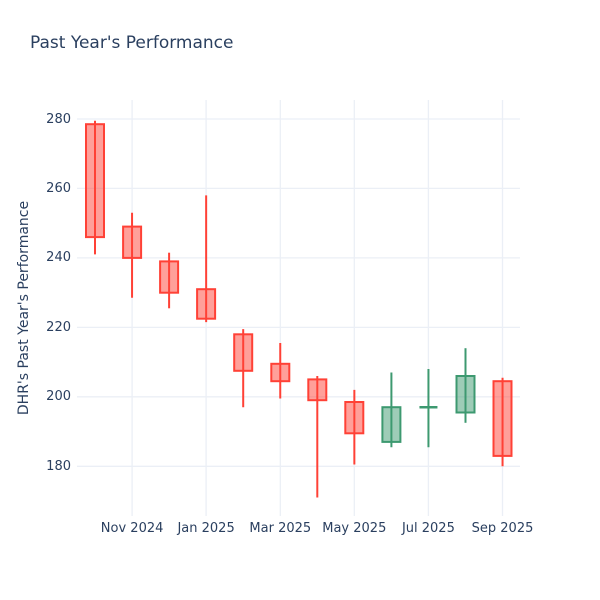 Image resolution: width=600 pixels, height=600 pixels. Describe the element at coordinates (206, 259) in the screenshot. I see `candle-jan-2025` at that location.